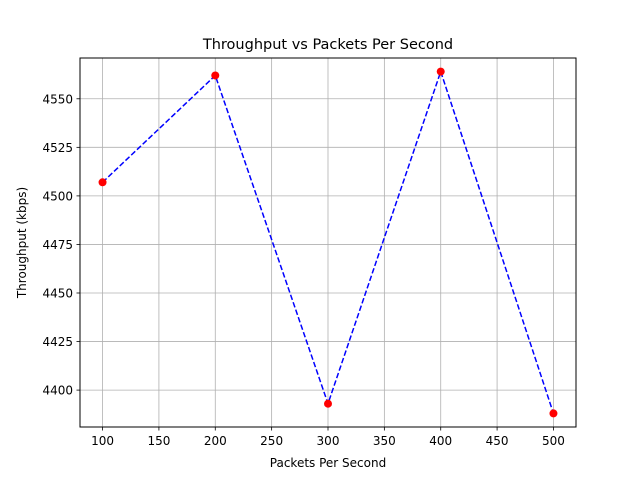 Image resolution: width=640 pixels, height=480 pixels. I want to click on x-tick-label: 150, so click(158, 441).